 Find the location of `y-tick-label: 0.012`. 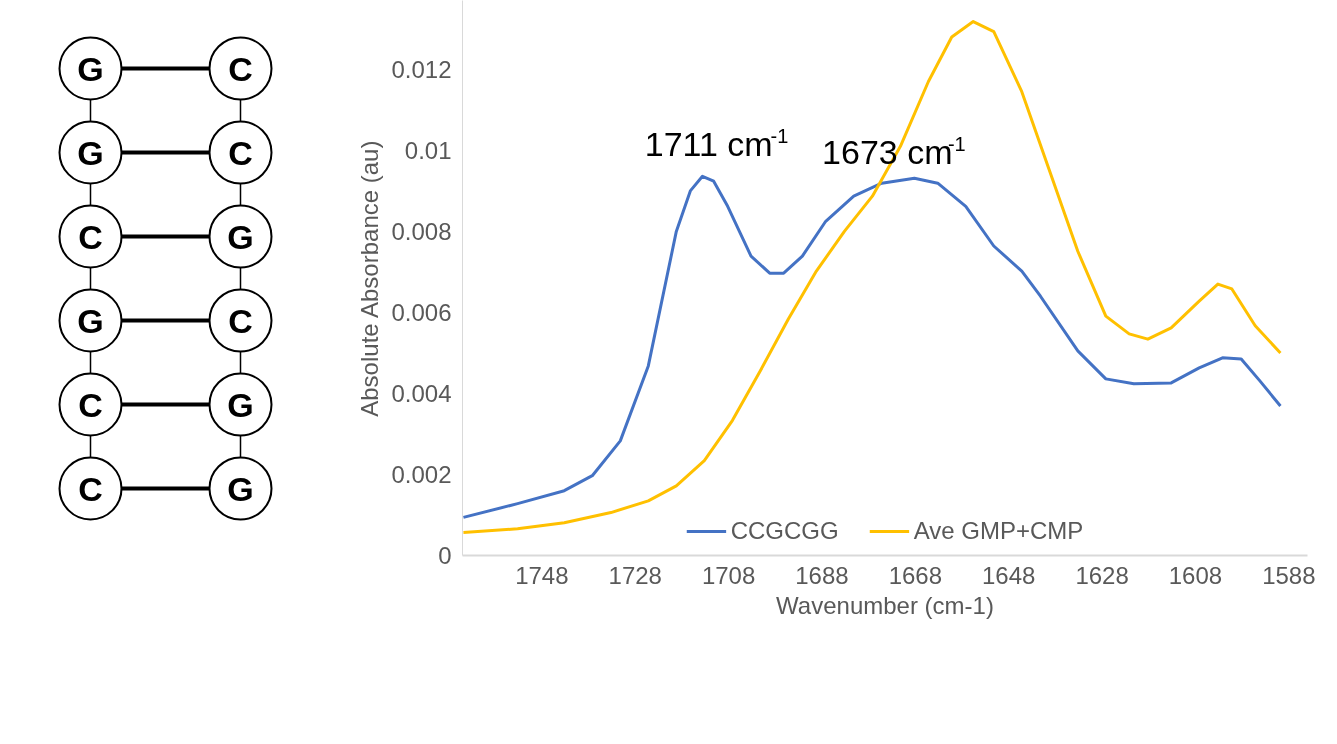

y-tick-label: 0.012 is located at coordinates (421, 69).